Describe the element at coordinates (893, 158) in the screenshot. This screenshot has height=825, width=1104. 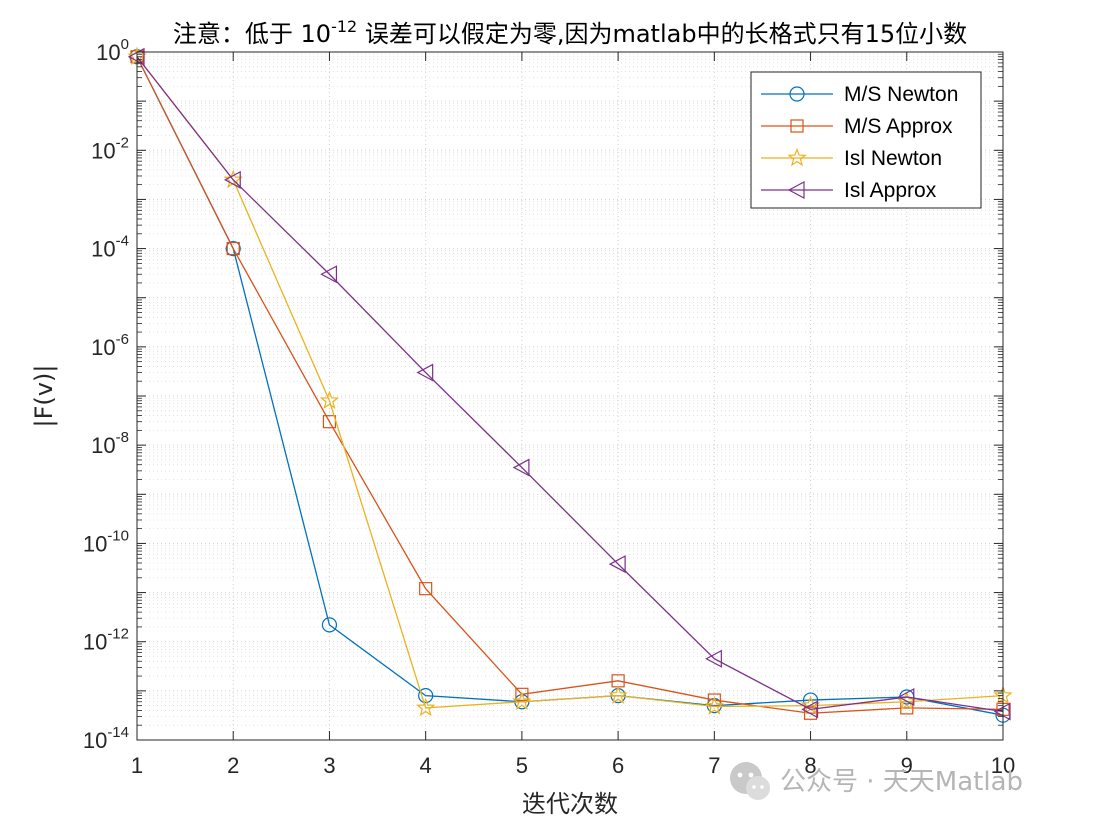
I see `legend-label-isl-newton: Isl Newton` at that location.